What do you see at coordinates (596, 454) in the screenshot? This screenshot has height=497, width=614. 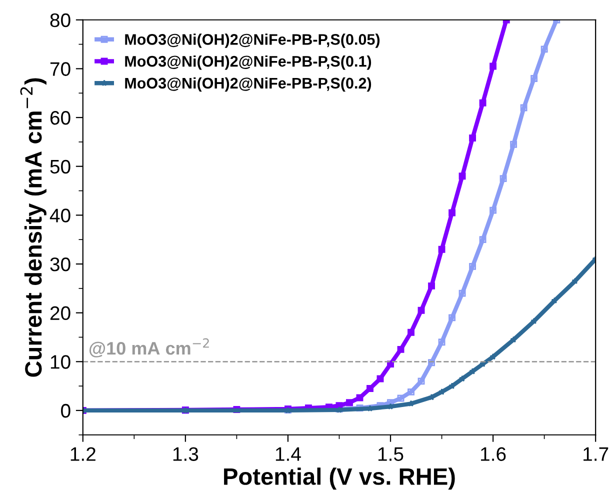 I see `x-tick-label: 1.7` at bounding box center [596, 454].